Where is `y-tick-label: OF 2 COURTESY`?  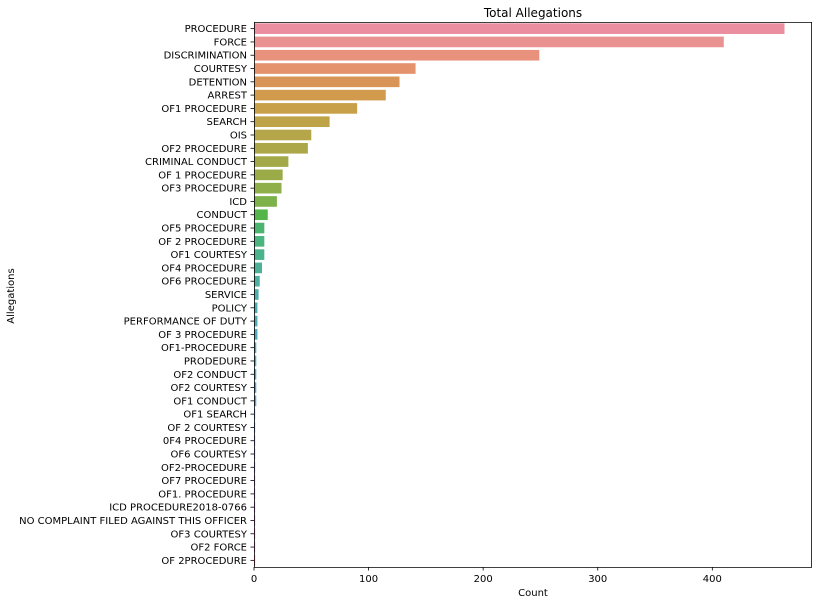
y-tick-label: OF 2 COURTESY is located at coordinates (207, 428).